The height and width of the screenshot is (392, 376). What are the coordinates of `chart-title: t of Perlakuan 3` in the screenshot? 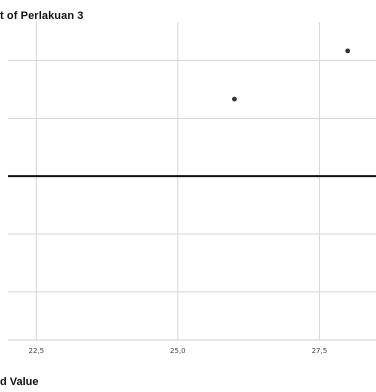 It's located at (42, 16).